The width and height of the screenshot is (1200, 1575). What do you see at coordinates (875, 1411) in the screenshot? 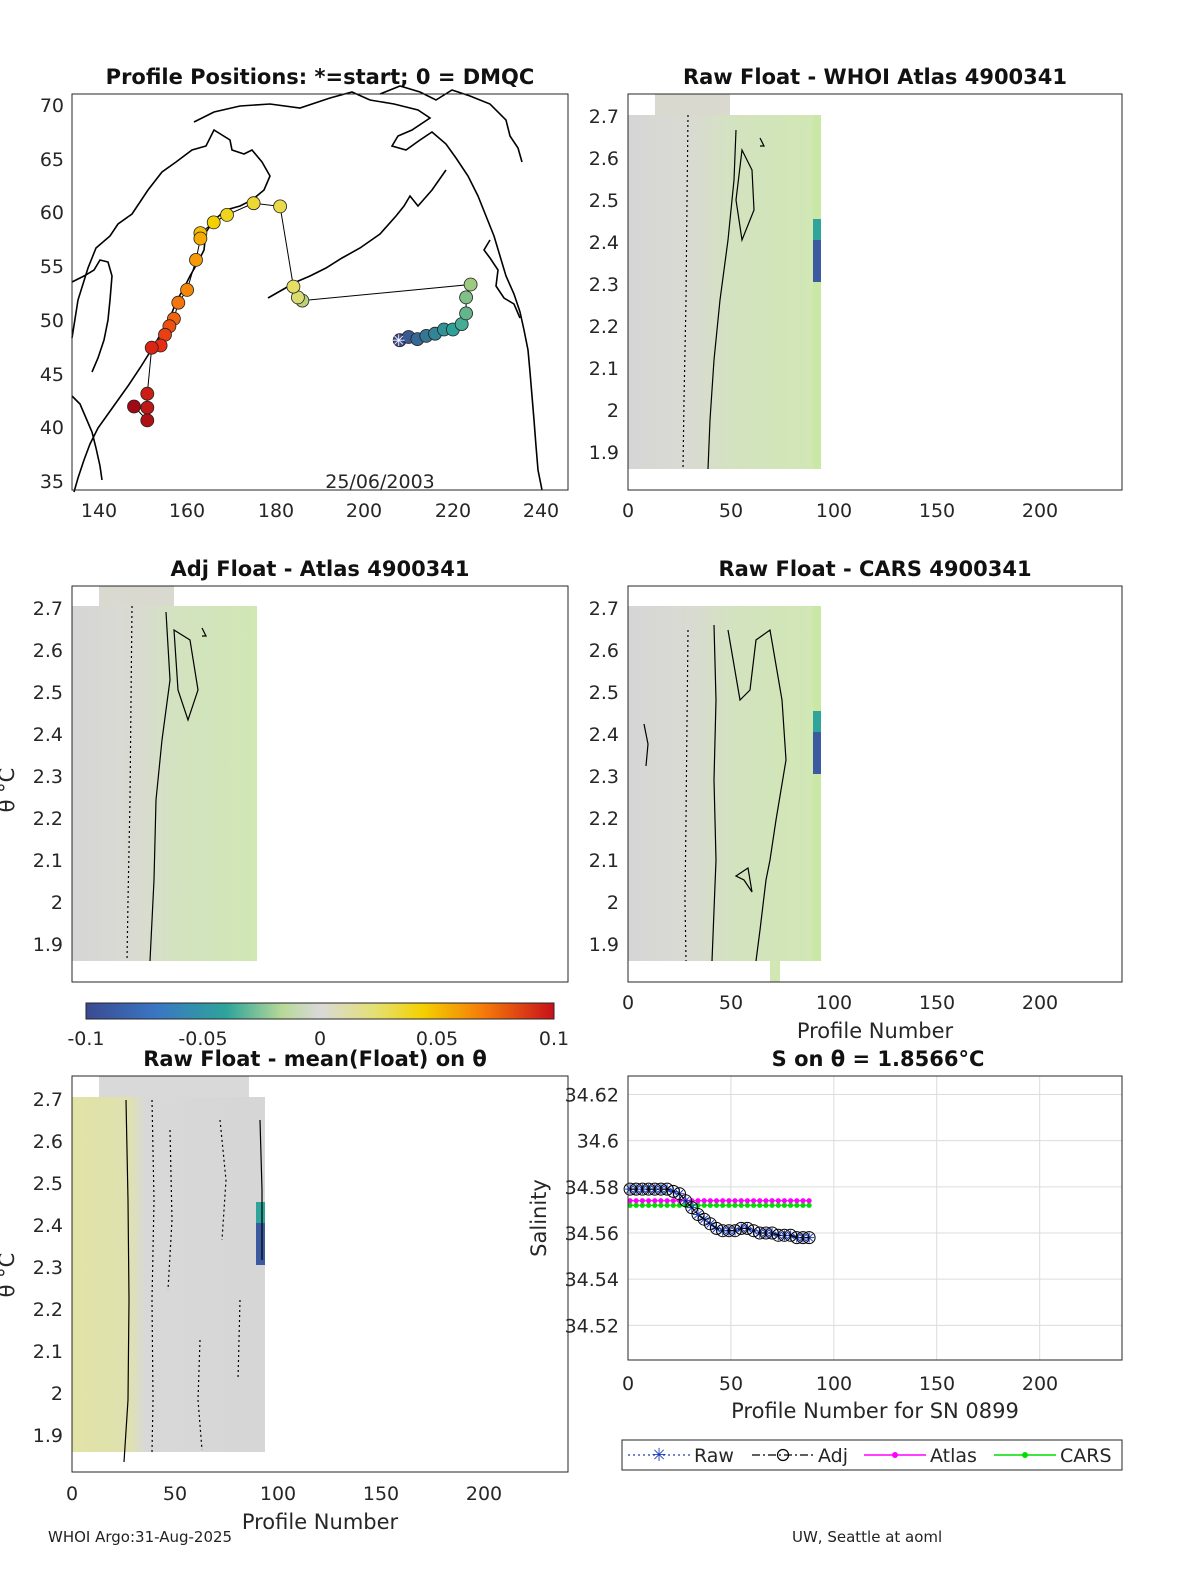
I see `salinity-xlabel: Profile Number for SN 0899` at bounding box center [875, 1411].